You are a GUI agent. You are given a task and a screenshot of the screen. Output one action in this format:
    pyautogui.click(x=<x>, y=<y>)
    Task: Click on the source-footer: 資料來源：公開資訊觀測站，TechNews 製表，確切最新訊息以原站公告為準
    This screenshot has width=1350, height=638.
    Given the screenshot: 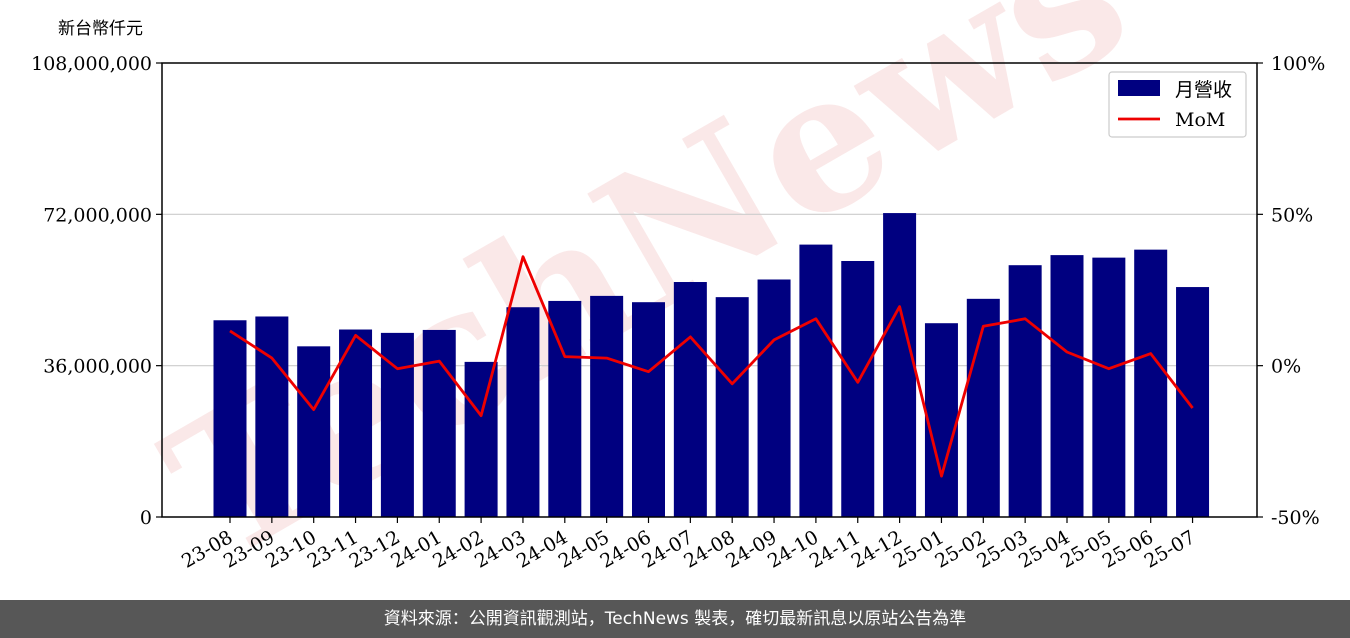 What is the action you would take?
    pyautogui.click(x=675, y=619)
    